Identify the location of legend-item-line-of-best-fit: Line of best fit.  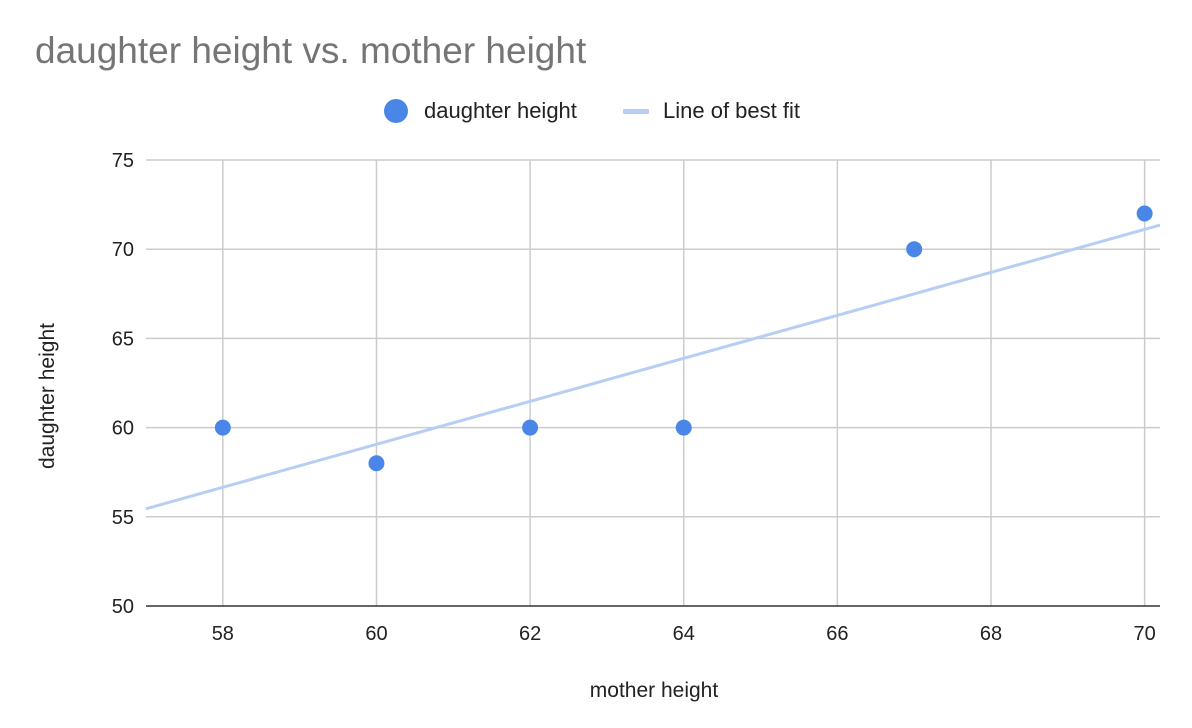
(711, 111).